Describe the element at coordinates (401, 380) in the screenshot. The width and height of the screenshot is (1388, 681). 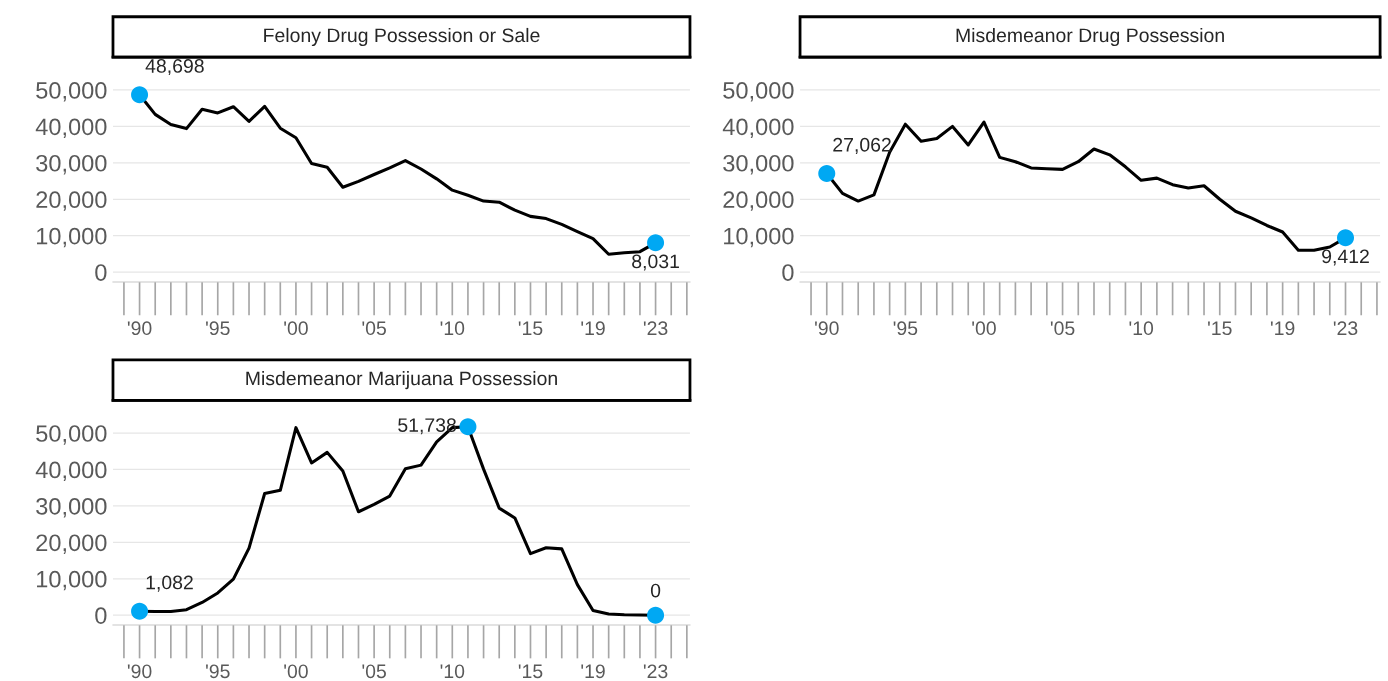
I see `chart-title: Misdemeanor Marijuana Possession` at that location.